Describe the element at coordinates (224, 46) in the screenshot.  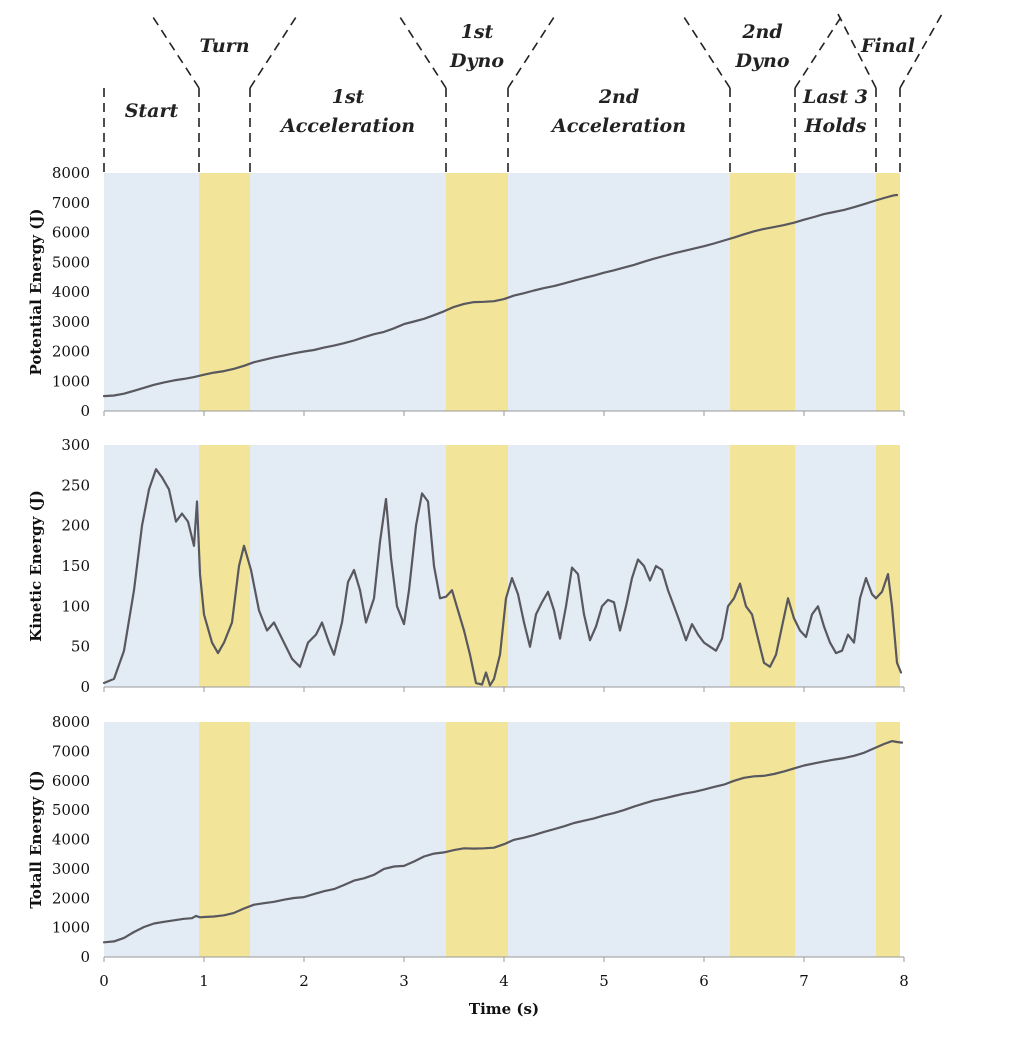
I see `phase-label: Turn` at that location.